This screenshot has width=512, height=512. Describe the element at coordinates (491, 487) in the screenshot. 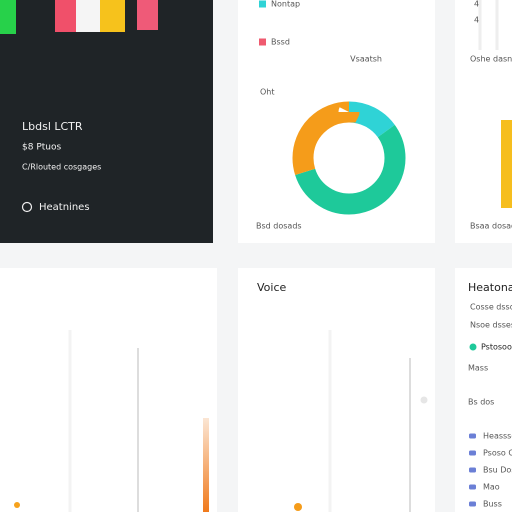

I see `item-label: Mao` at that location.